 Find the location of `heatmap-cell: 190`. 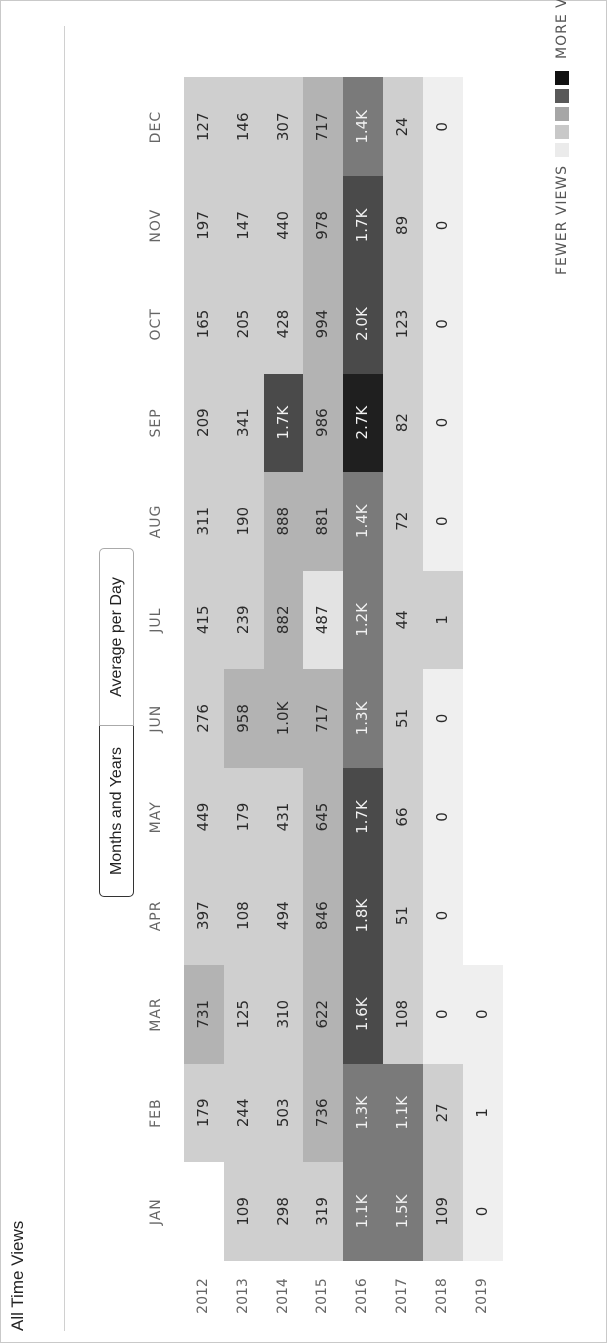

heatmap-cell: 190 is located at coordinates (244, 521).